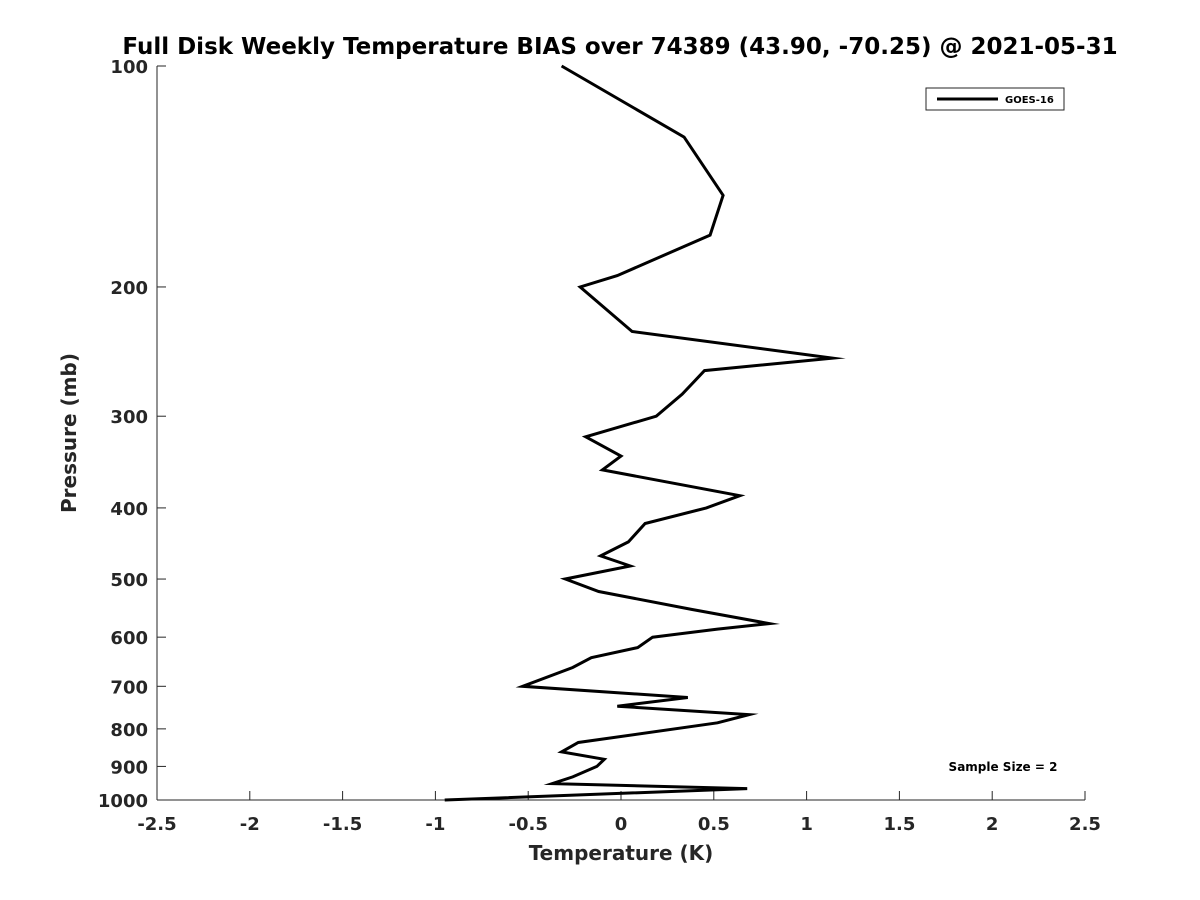 The image size is (1200, 900). Describe the element at coordinates (995, 99) in the screenshot. I see `legend: GOES-16` at that location.